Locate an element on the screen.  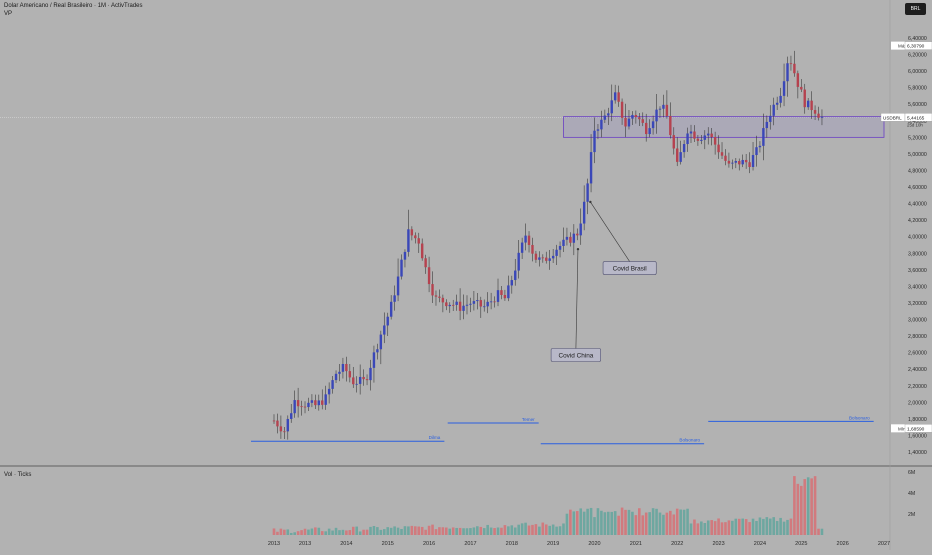
period-range-label: Bolsonaro is located at coordinates (859, 417).